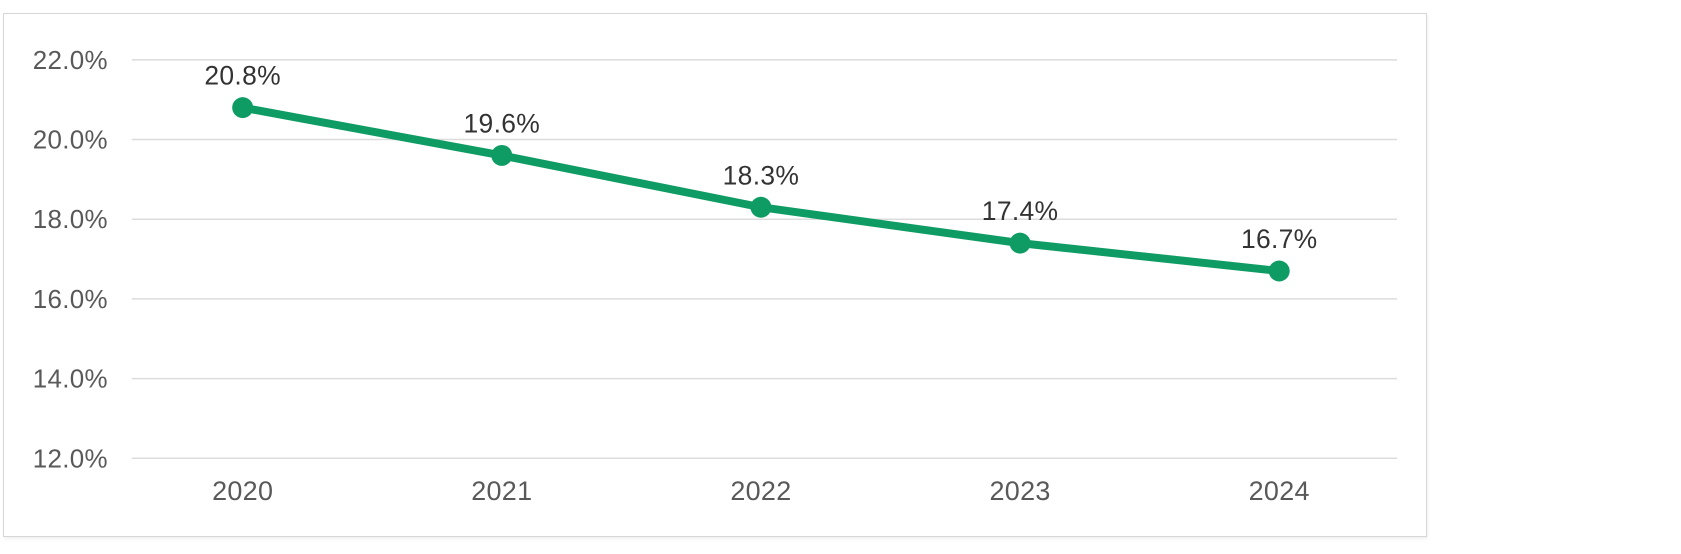  I want to click on x-axis-tick-label: 2024, so click(1279, 491).